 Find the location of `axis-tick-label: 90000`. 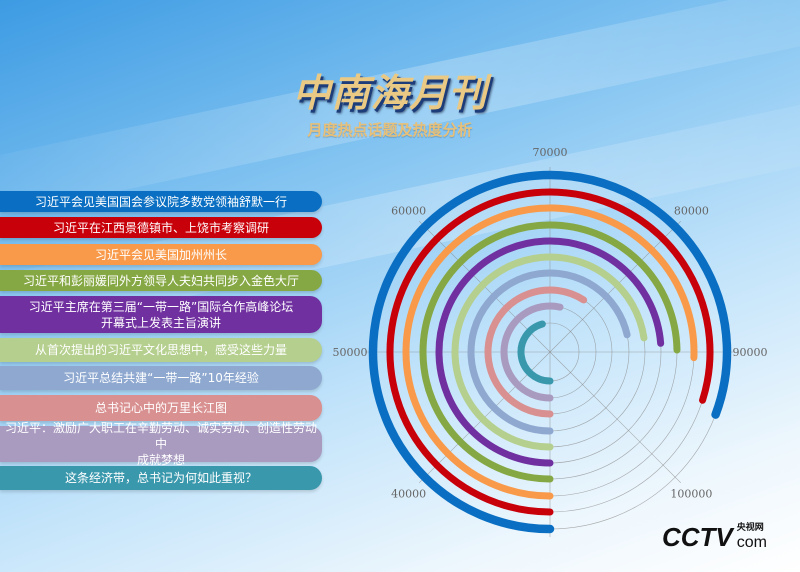

axis-tick-label: 90000 is located at coordinates (750, 352).